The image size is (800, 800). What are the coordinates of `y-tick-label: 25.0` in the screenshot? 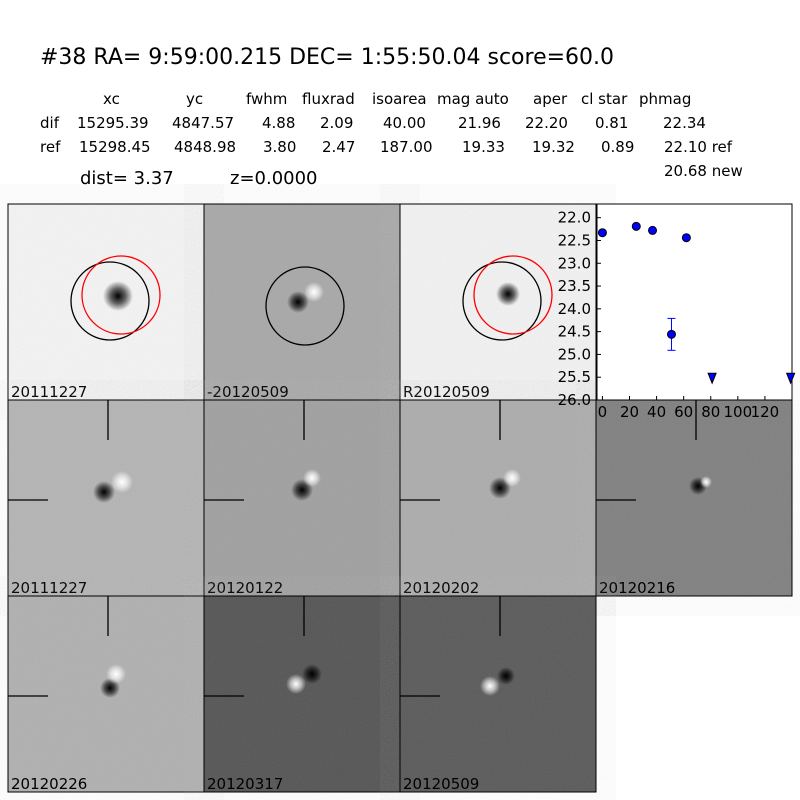 It's located at (574, 354).